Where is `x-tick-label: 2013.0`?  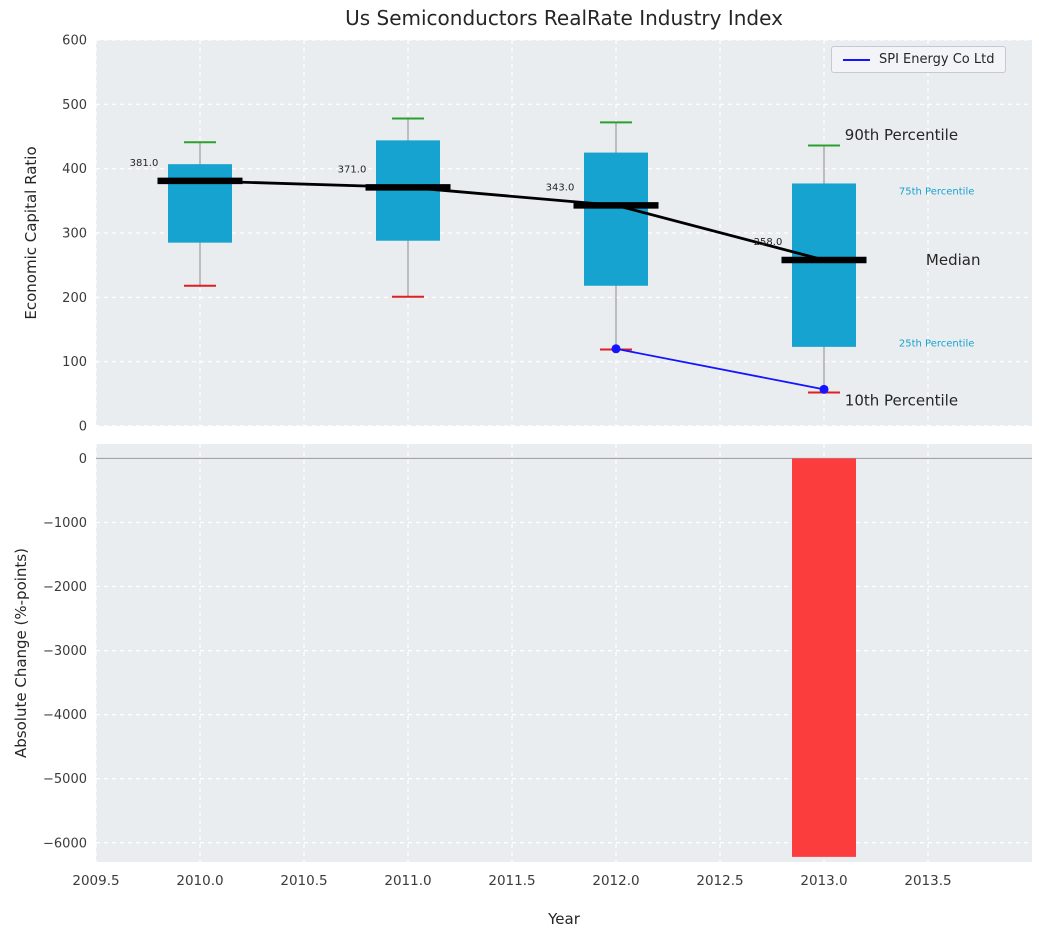 x-tick-label: 2013.0 is located at coordinates (823, 881).